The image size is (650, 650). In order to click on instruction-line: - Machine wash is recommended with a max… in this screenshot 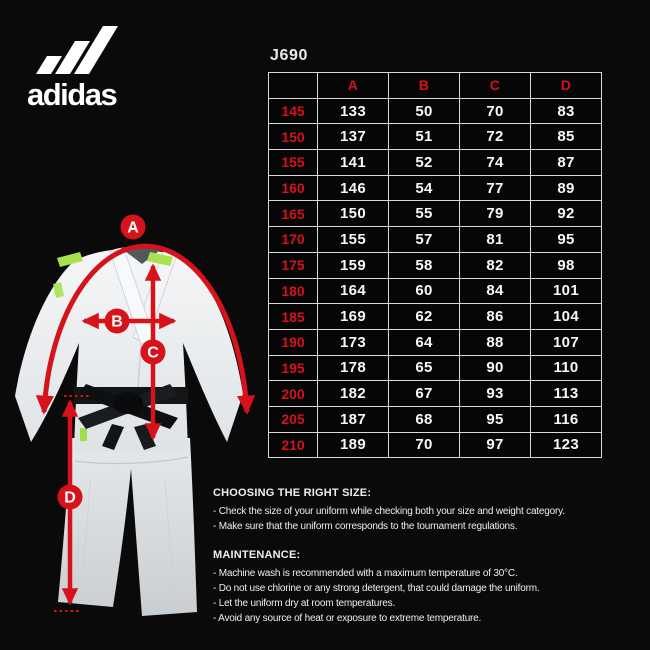, I will do `click(365, 573)`.